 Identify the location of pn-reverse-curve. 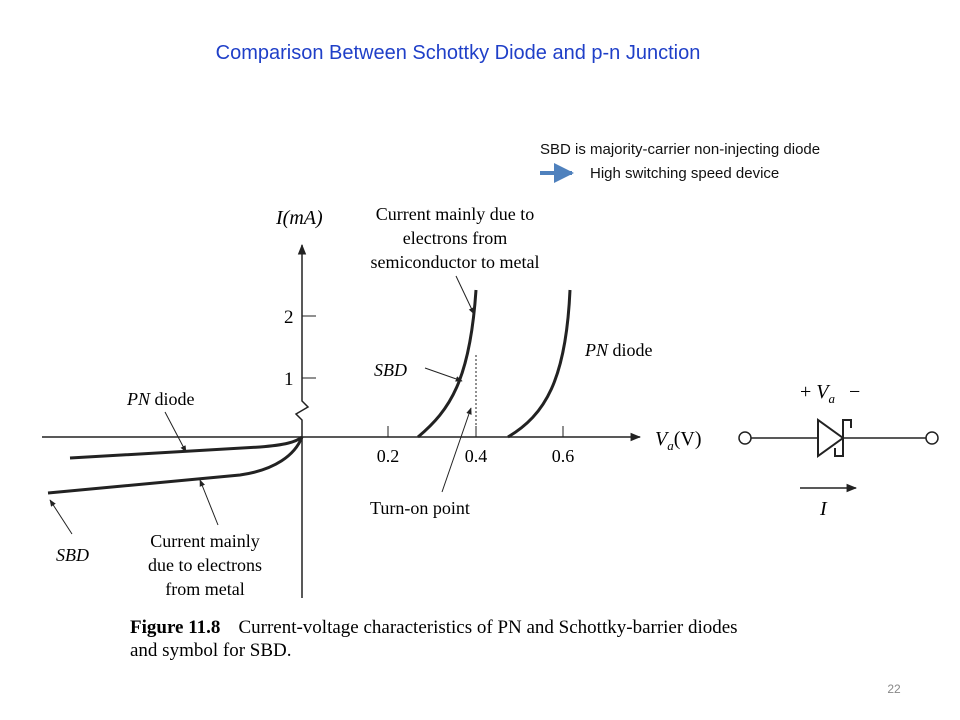
(186, 447).